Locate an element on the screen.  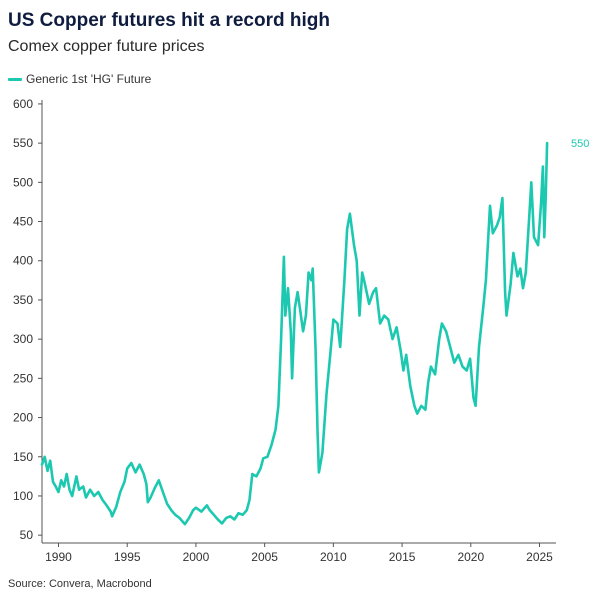
legend-swatch is located at coordinates (15, 79).